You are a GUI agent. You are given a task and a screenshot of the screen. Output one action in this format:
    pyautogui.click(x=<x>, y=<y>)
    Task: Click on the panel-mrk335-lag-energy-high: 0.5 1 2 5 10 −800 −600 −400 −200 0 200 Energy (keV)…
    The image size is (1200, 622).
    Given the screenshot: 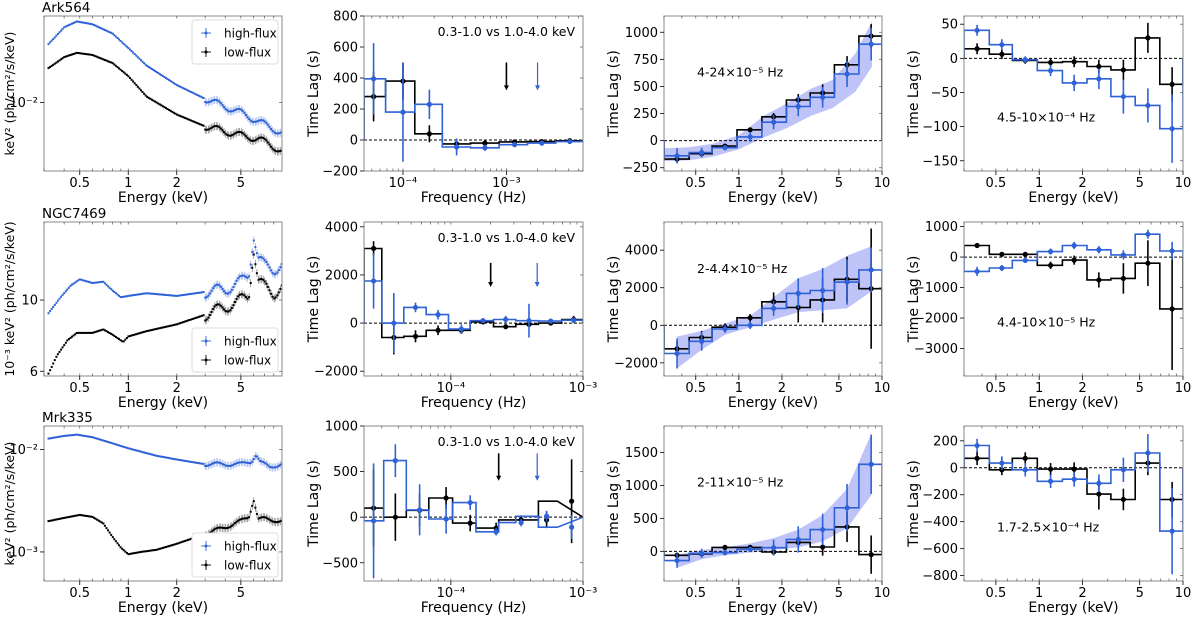 What is the action you would take?
    pyautogui.click(x=1048, y=520)
    